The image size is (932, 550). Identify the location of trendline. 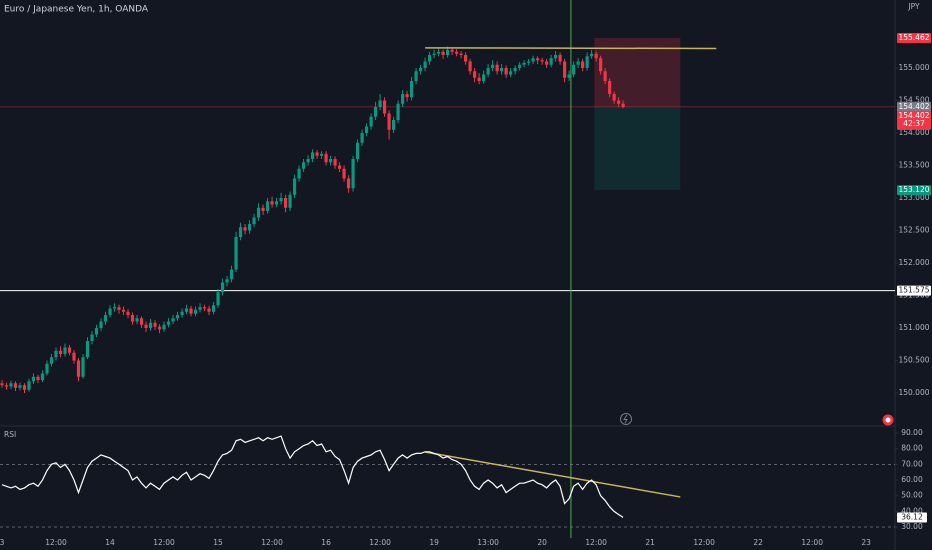
(571, 48).